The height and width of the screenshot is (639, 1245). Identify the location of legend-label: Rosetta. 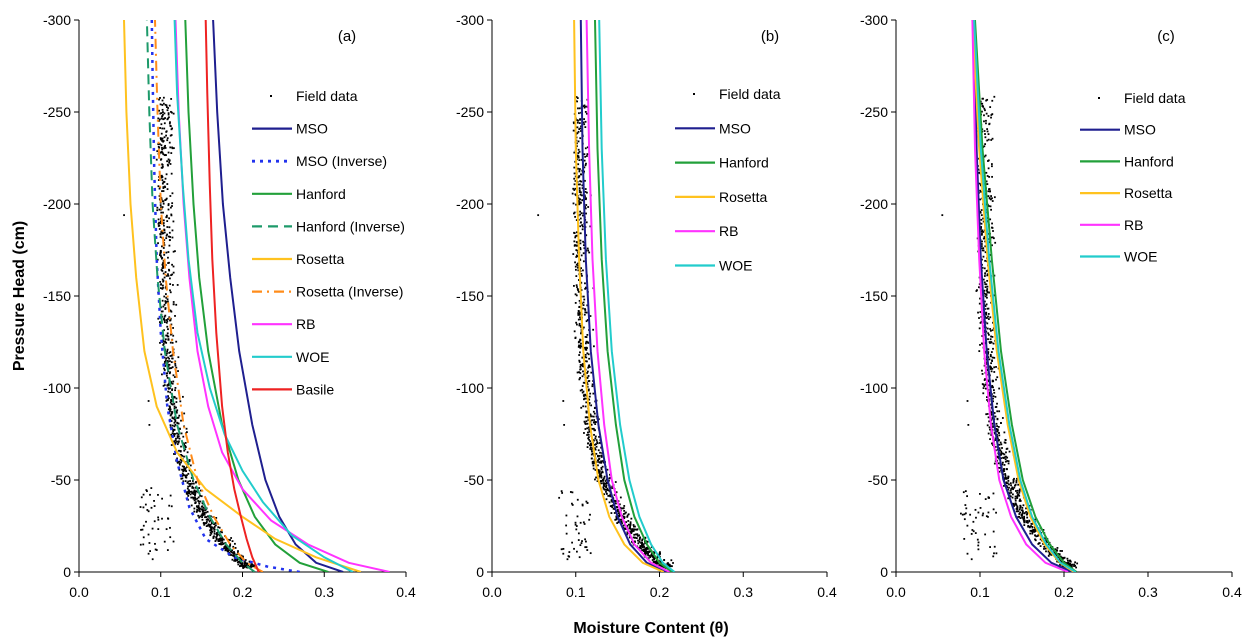
(1148, 193).